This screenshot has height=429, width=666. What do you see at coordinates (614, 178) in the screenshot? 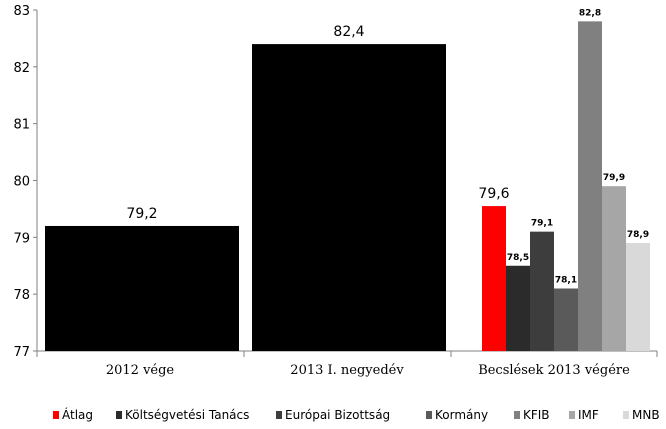
I see `data-label: 79,9` at bounding box center [614, 178].